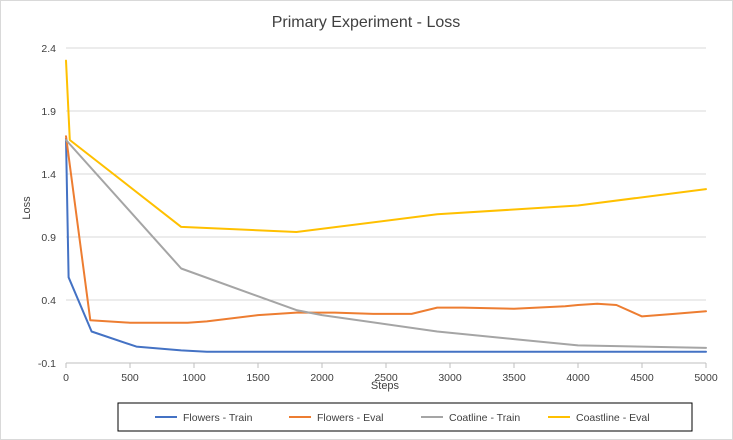 The height and width of the screenshot is (440, 733). Describe the element at coordinates (130, 378) in the screenshot. I see `x-tick-label: 500` at that location.